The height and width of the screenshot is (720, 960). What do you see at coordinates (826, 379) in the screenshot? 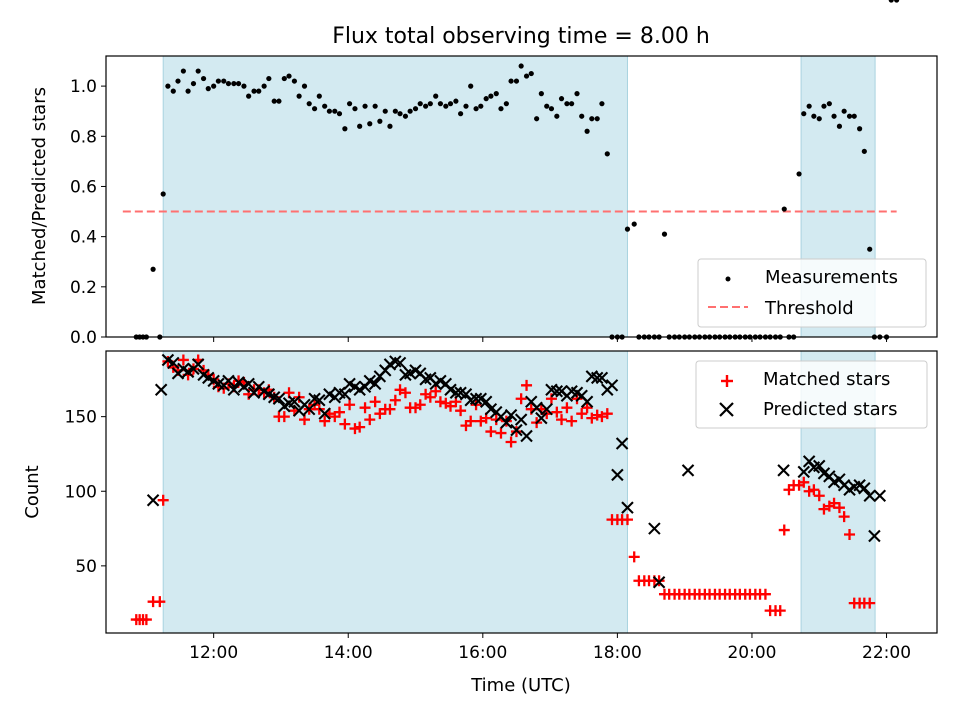
I see `legend-matched-label: Matched stars` at bounding box center [826, 379].